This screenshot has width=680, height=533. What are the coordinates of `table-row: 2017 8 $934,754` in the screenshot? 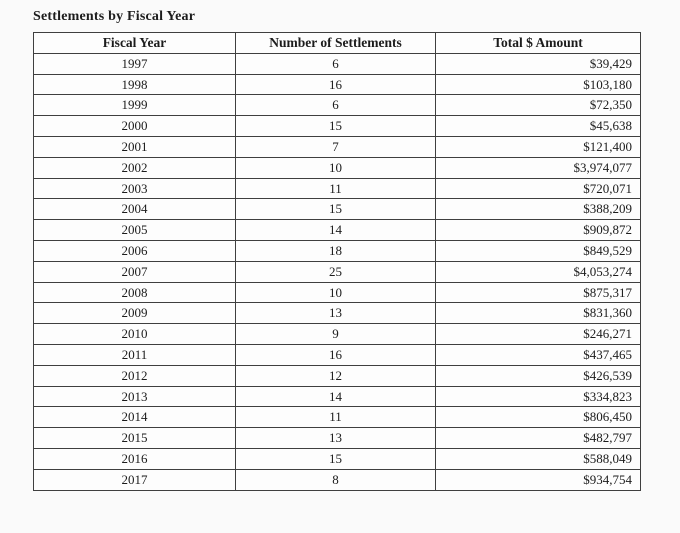 It's located at (337, 479).